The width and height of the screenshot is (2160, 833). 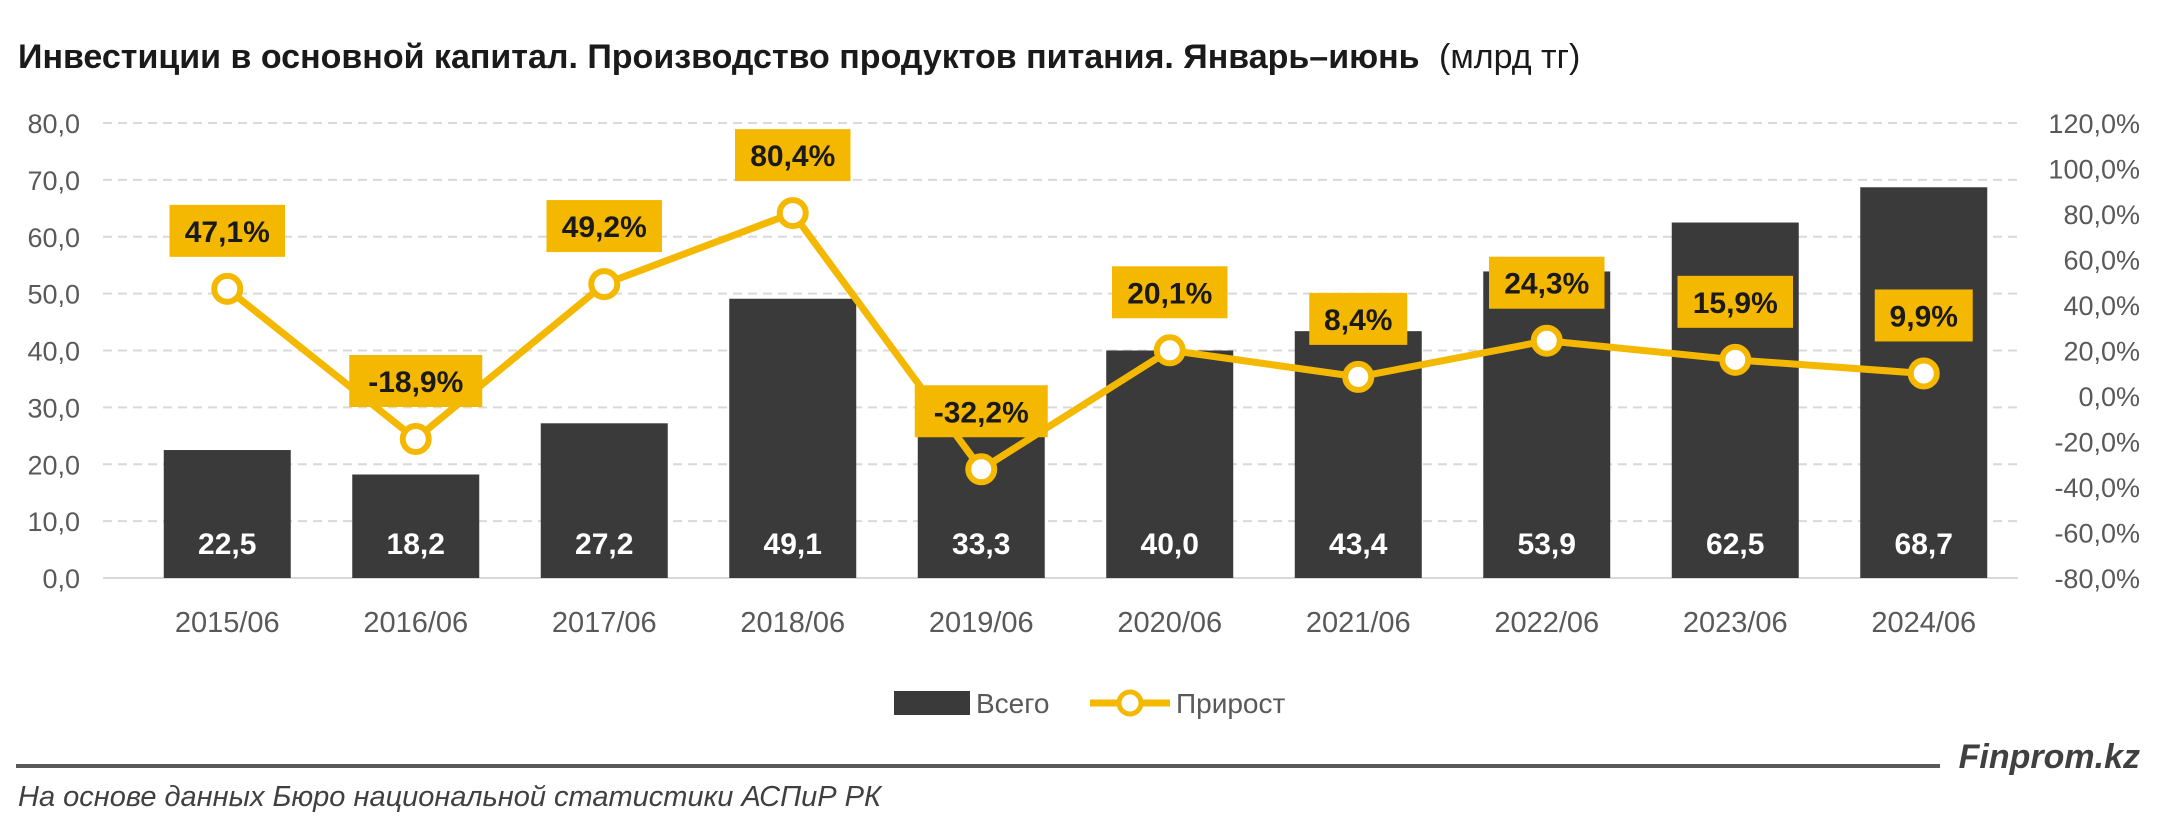 What do you see at coordinates (792, 623) in the screenshot?
I see `x-tick-label: 2018/06` at bounding box center [792, 623].